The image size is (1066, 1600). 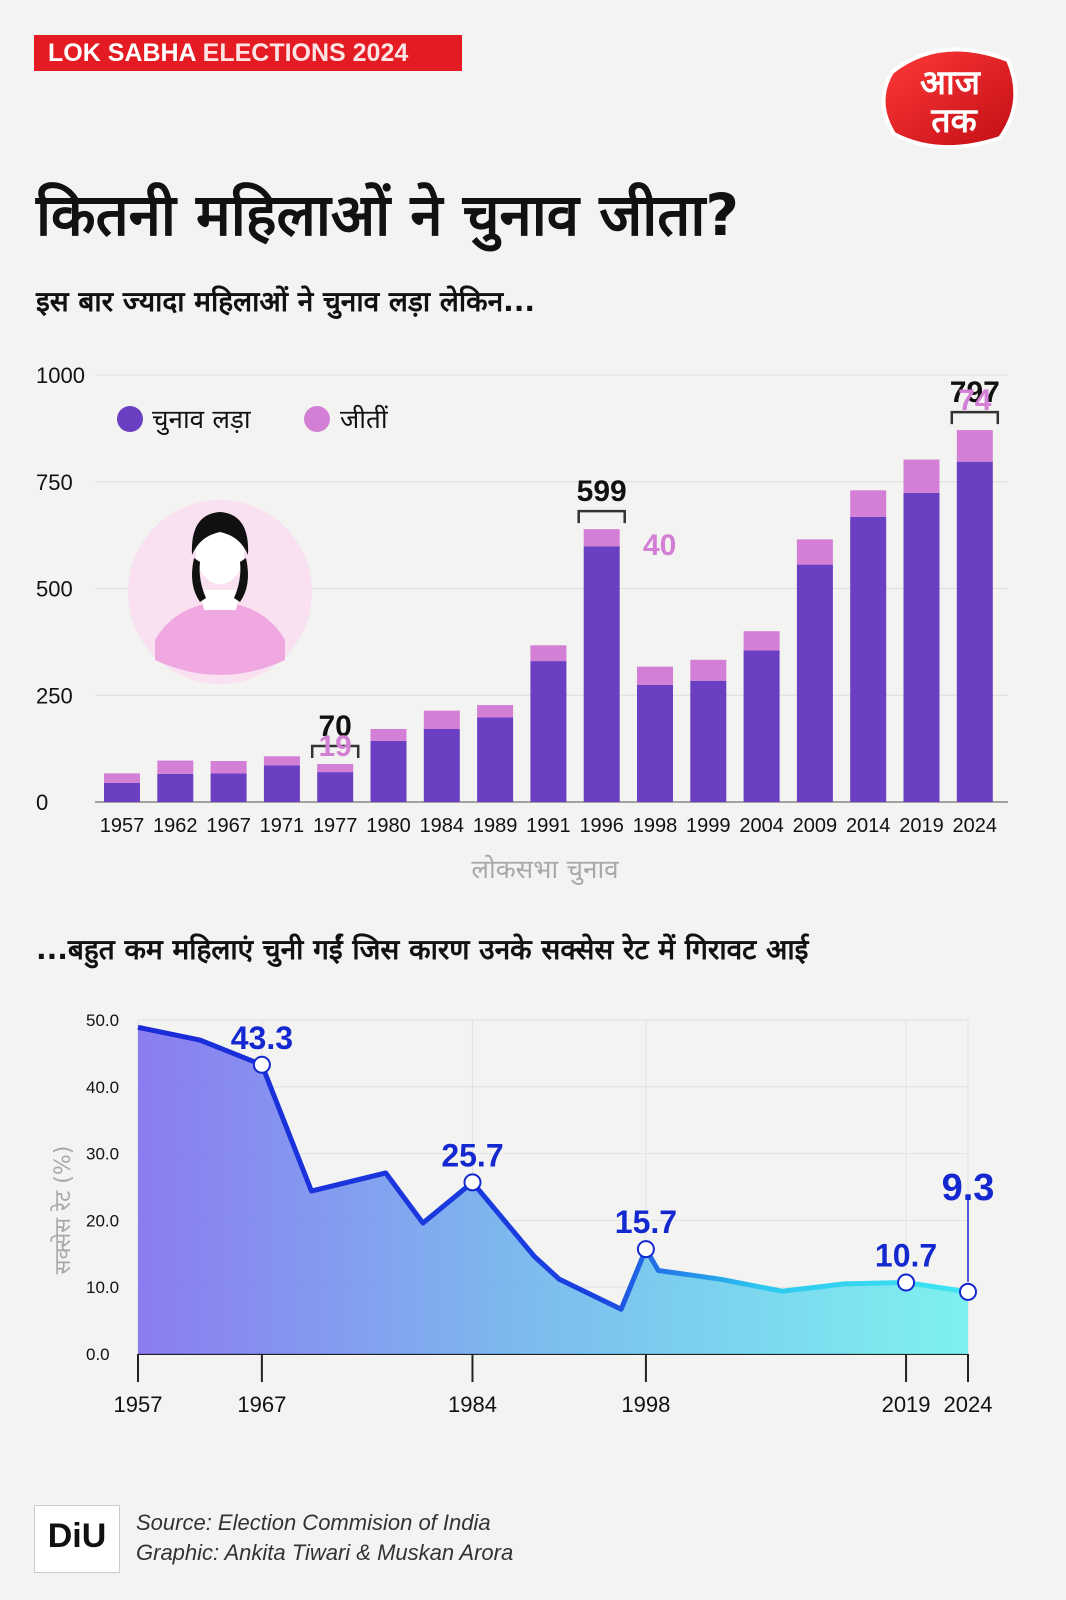 What do you see at coordinates (54, 589) in the screenshot?
I see `bar-y-tick-label: 500` at bounding box center [54, 589].